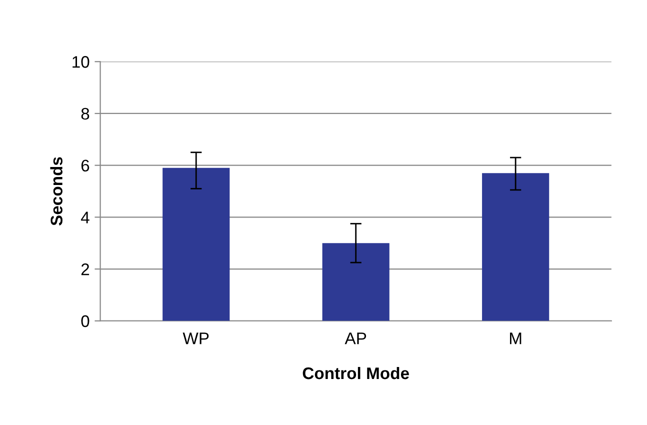  Describe the element at coordinates (56, 191) in the screenshot. I see `y-axis-title: Seconds` at that location.